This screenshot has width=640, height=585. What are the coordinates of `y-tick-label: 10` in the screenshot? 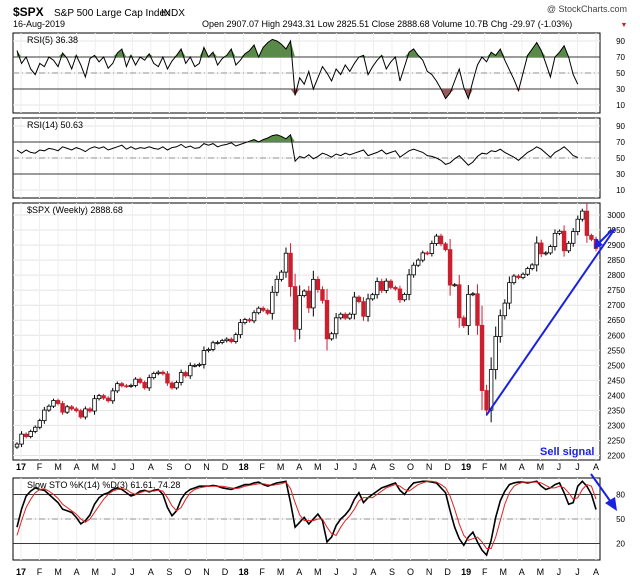 It's located at (620, 190).